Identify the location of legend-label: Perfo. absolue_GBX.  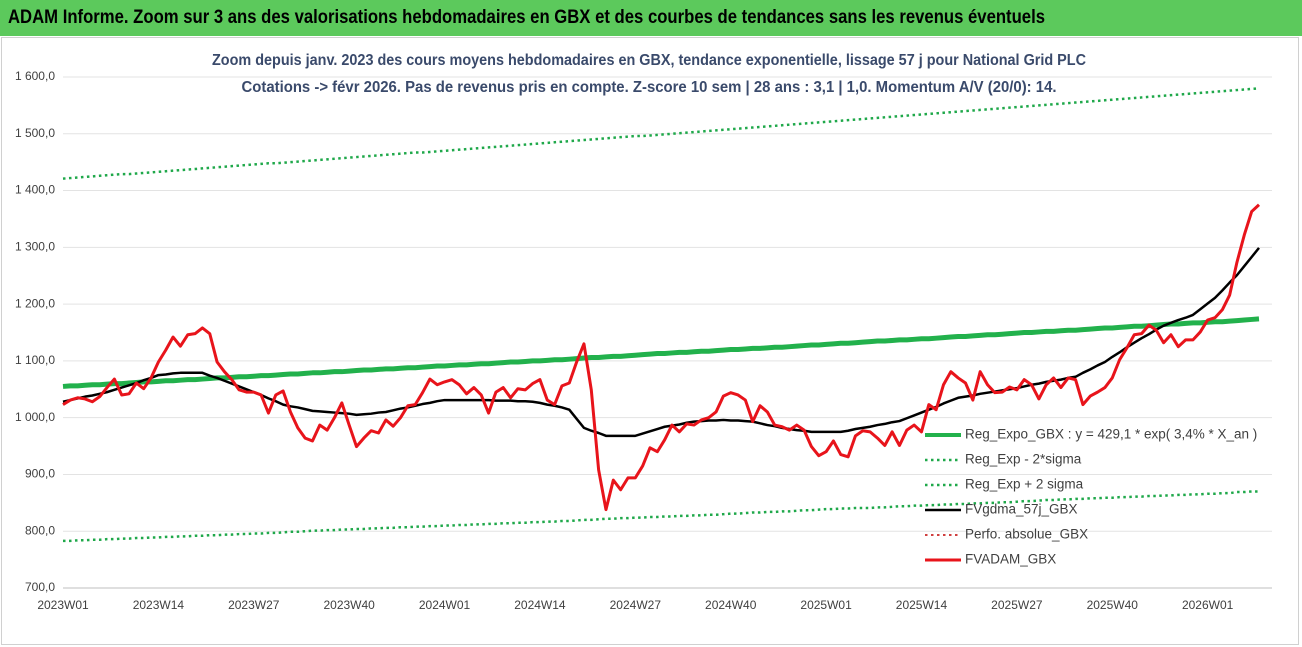
(1026, 534).